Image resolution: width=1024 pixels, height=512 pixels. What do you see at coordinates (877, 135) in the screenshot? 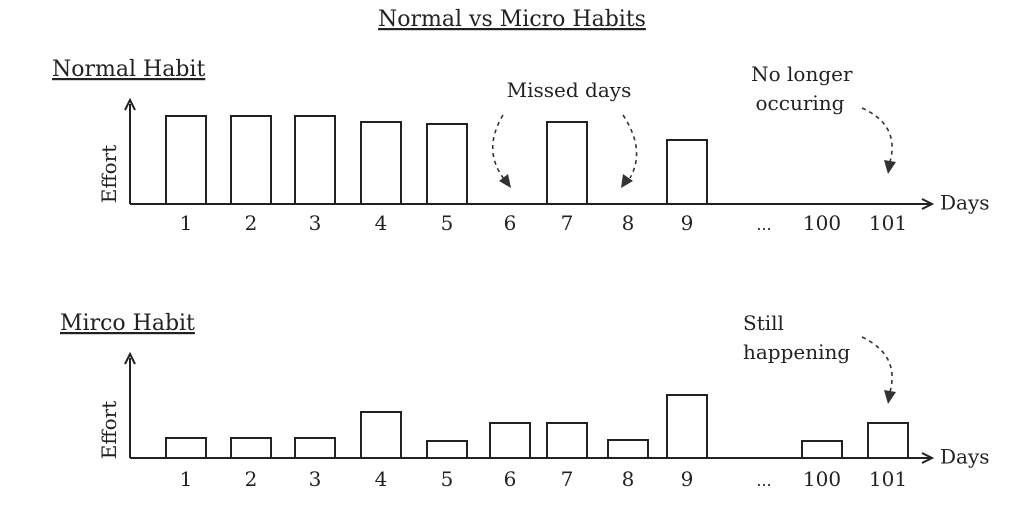
I see `no-longer-occuring-arrow` at bounding box center [877, 135].